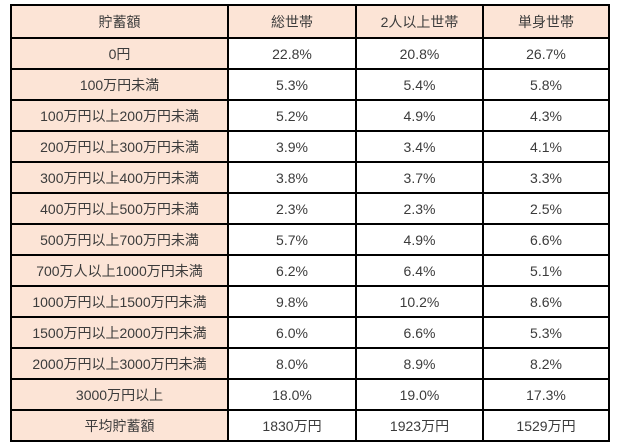 The height and width of the screenshot is (445, 619). I want to click on value-cell: 17.3%, so click(546, 394).